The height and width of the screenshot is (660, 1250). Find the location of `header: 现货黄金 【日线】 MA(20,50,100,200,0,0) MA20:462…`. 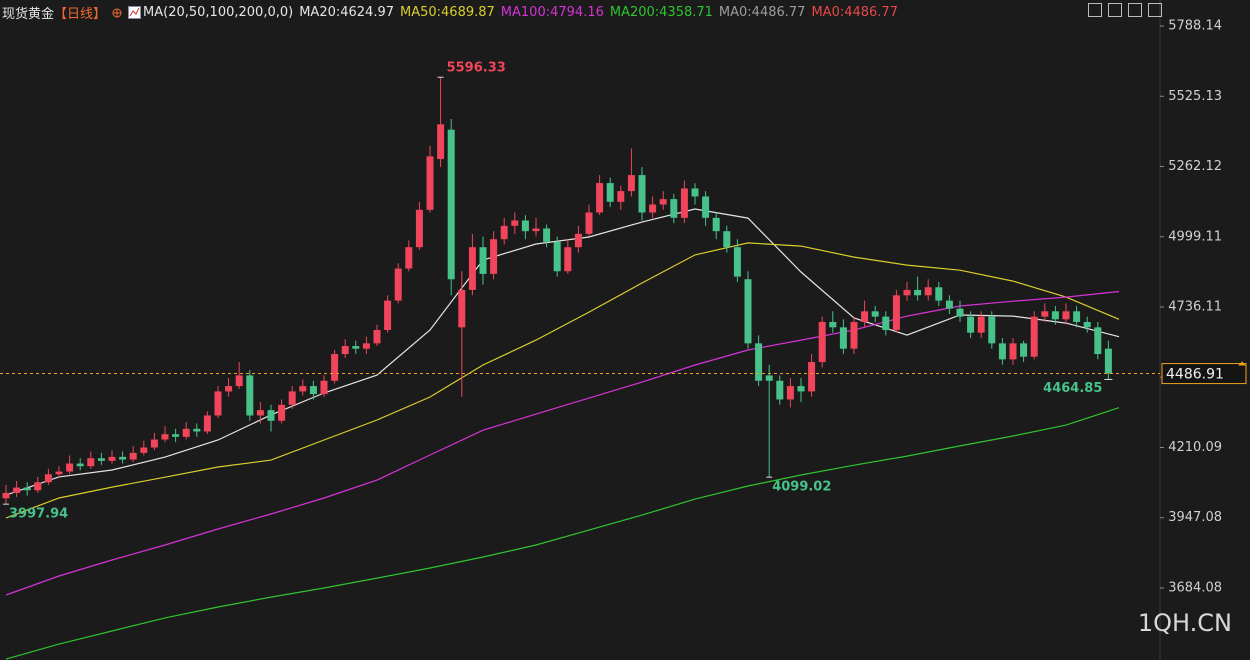

header: 现货黄金 【日线】 MA(20,50,100,200,0,0) MA20:462… is located at coordinates (450, 12).